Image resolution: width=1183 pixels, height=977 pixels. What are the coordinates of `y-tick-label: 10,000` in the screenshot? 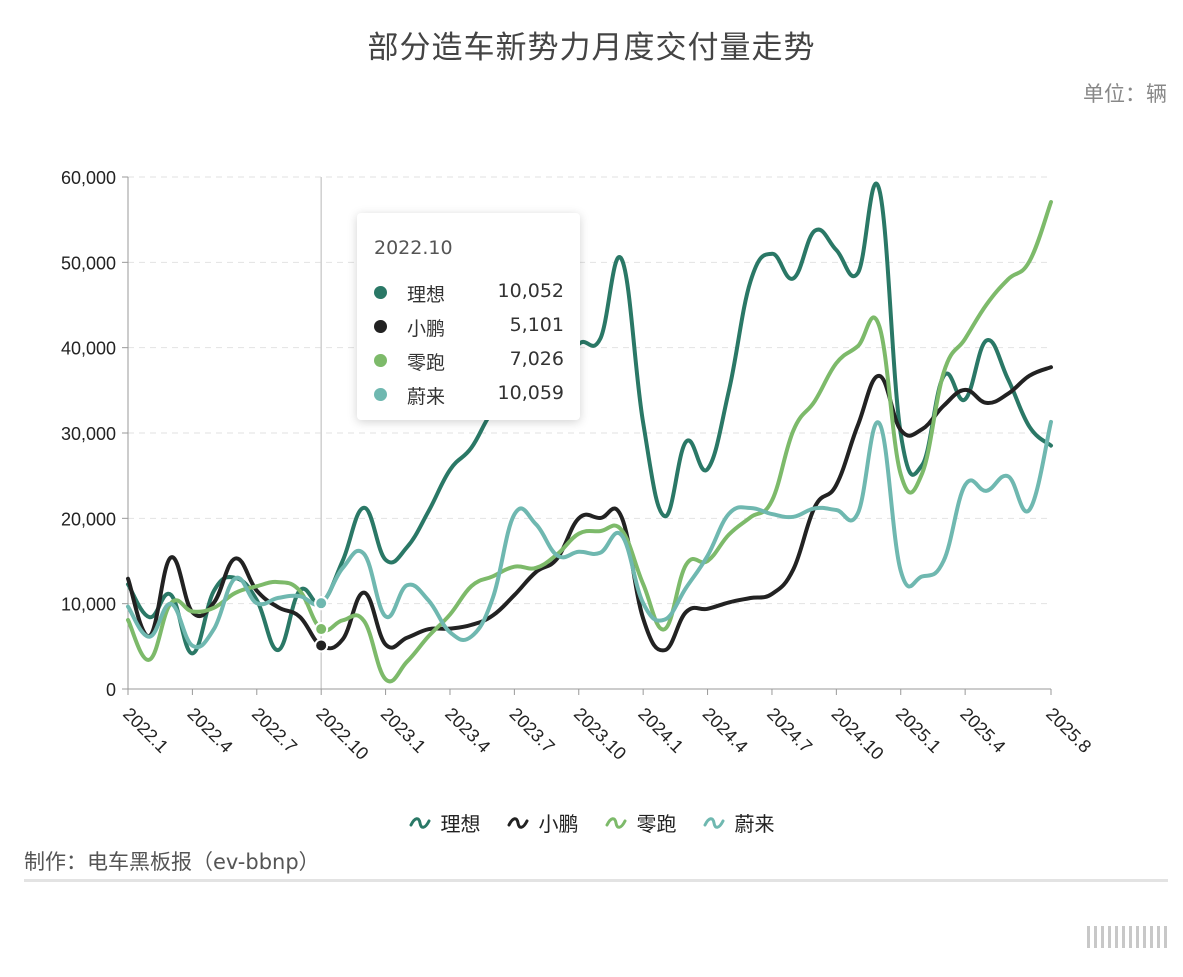 It's located at (88, 605).